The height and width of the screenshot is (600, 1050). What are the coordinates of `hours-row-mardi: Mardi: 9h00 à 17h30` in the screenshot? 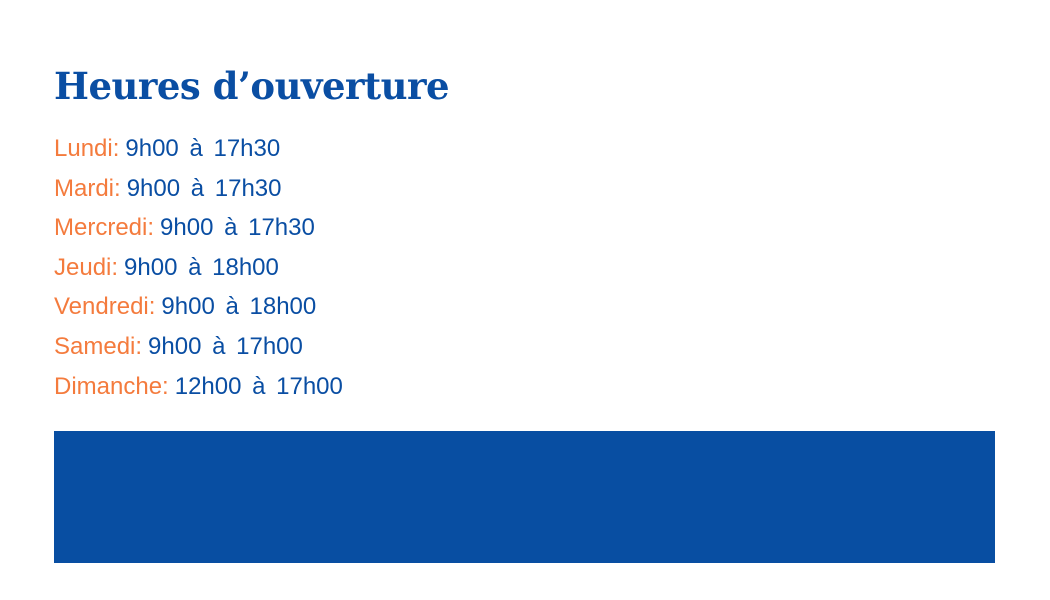 It's located at (198, 192).